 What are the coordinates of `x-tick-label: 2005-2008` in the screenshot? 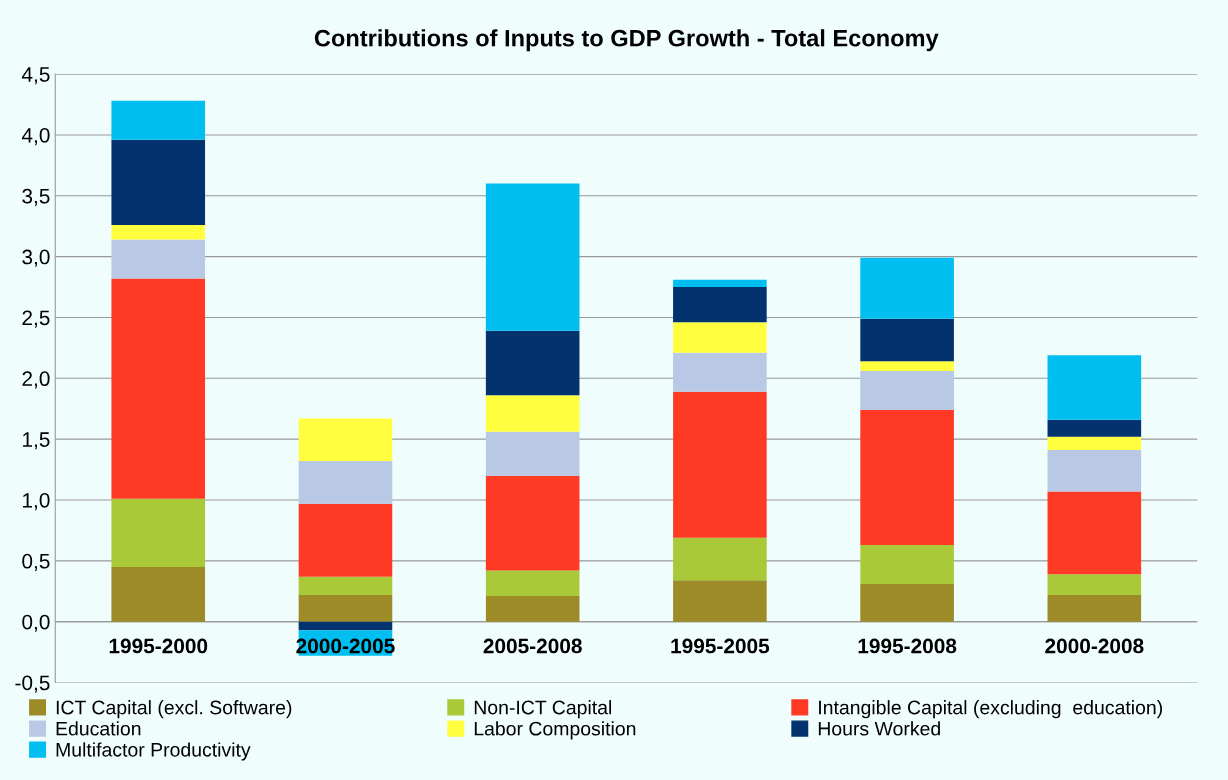 It's located at (532, 646).